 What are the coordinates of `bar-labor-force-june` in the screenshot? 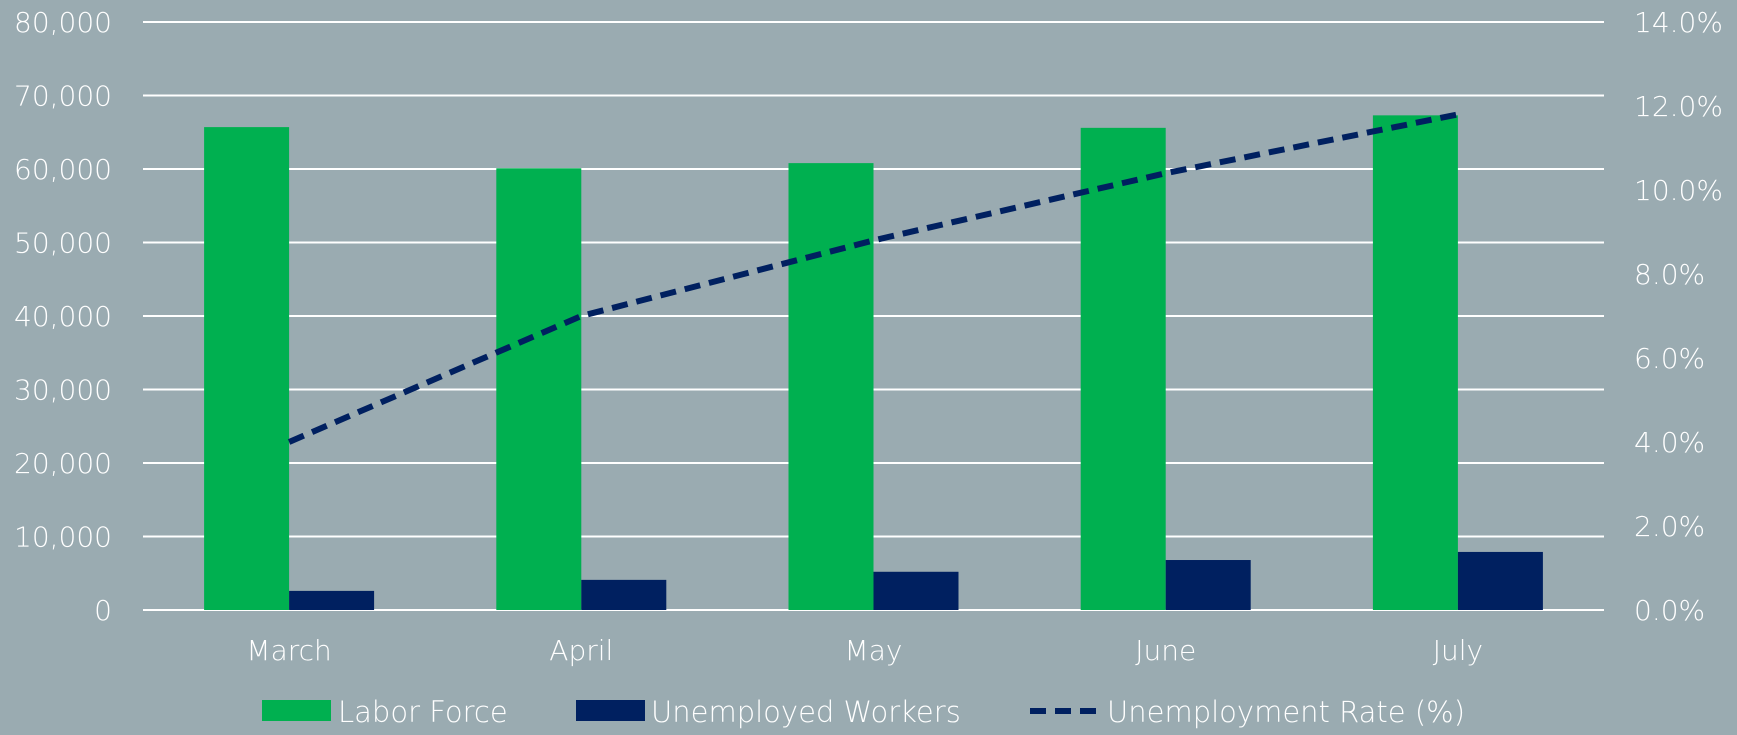 It's located at (1123, 368).